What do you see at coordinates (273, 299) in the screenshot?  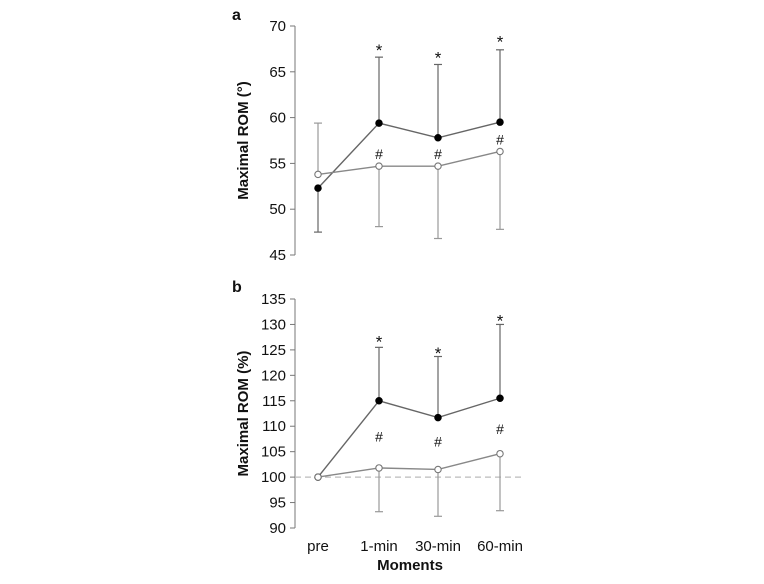 I see `y-tick-label: 135` at bounding box center [273, 299].